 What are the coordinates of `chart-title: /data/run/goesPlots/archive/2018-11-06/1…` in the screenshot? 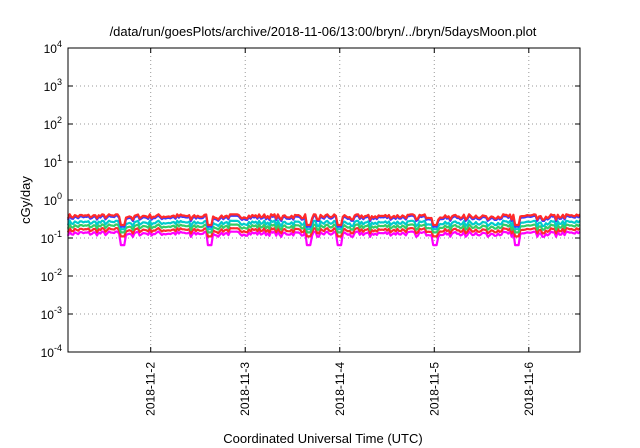 It's located at (323, 31).